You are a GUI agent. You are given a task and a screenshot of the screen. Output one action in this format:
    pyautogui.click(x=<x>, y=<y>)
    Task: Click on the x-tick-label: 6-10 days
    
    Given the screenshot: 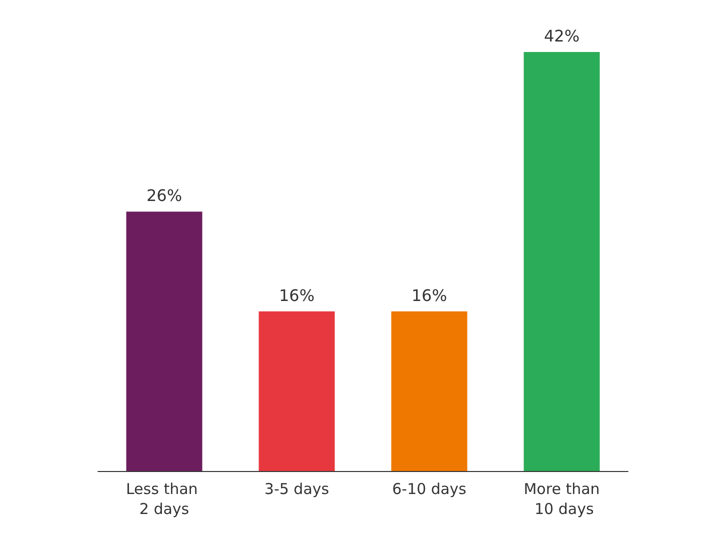 What is the action you would take?
    pyautogui.click(x=429, y=489)
    